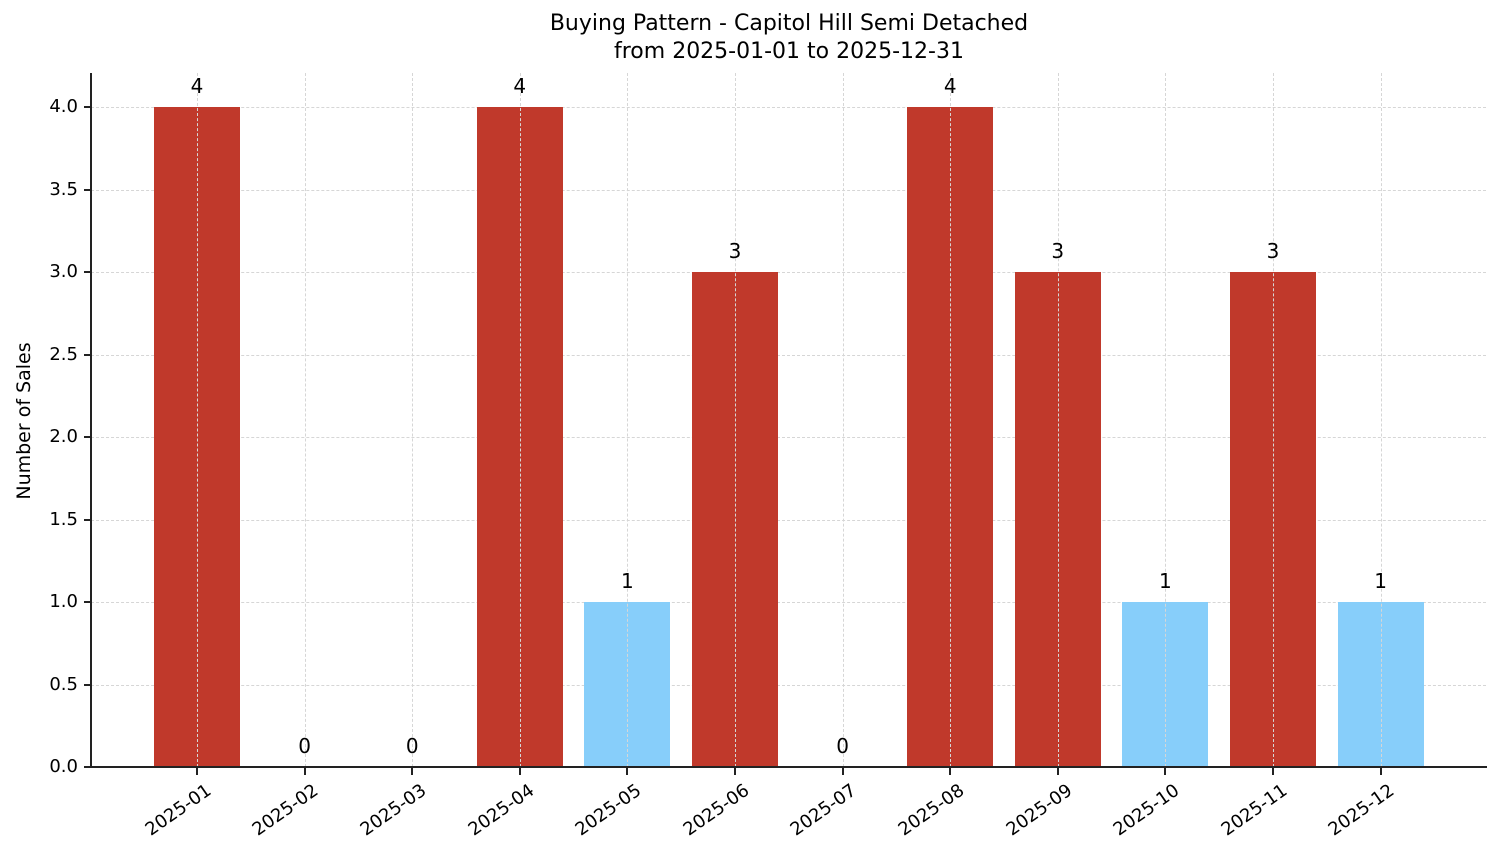  I want to click on x-tick-label: 2025-08, so click(931, 810).